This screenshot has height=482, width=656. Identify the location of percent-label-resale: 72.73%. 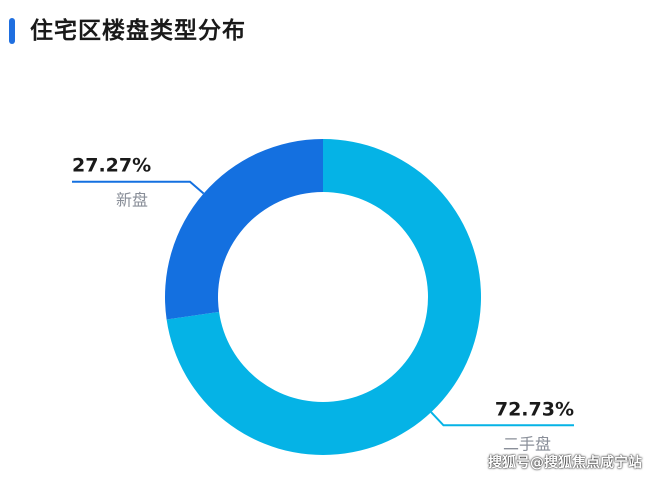
(534, 409).